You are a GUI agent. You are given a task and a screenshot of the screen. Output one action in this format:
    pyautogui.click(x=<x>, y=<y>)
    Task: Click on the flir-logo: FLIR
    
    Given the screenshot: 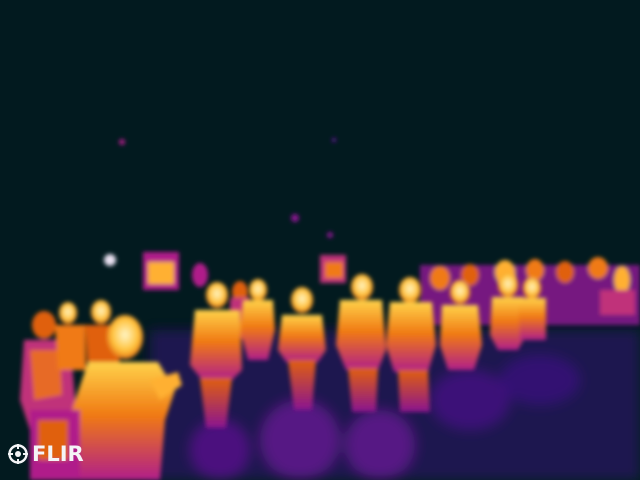 What is the action you would take?
    pyautogui.click(x=46, y=454)
    